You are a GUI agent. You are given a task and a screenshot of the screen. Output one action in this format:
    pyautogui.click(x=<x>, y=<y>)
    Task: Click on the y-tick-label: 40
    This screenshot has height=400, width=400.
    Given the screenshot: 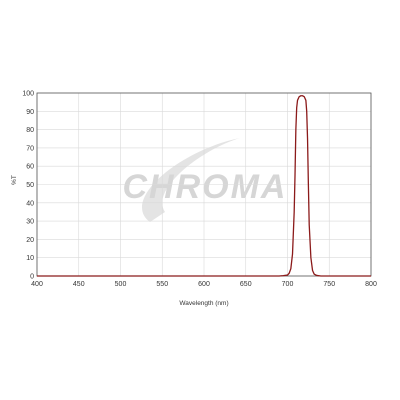 What is the action you would take?
    pyautogui.click(x=30, y=203)
    